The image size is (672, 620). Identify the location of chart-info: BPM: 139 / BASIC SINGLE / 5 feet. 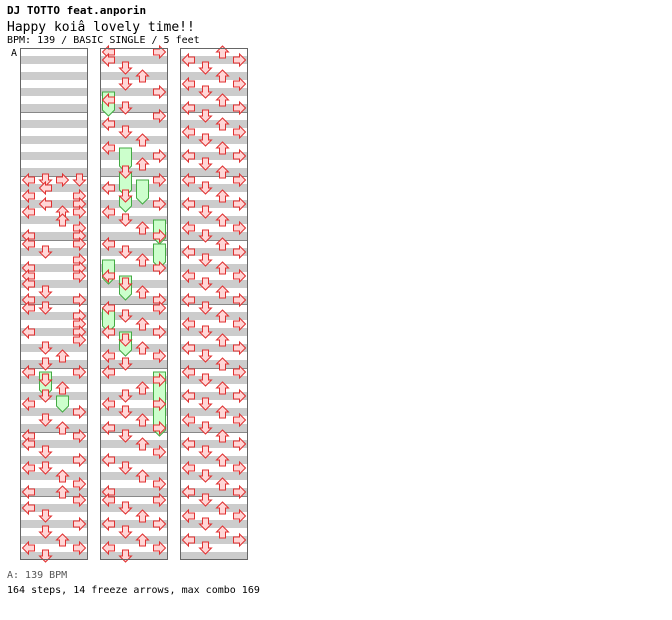
(103, 40).